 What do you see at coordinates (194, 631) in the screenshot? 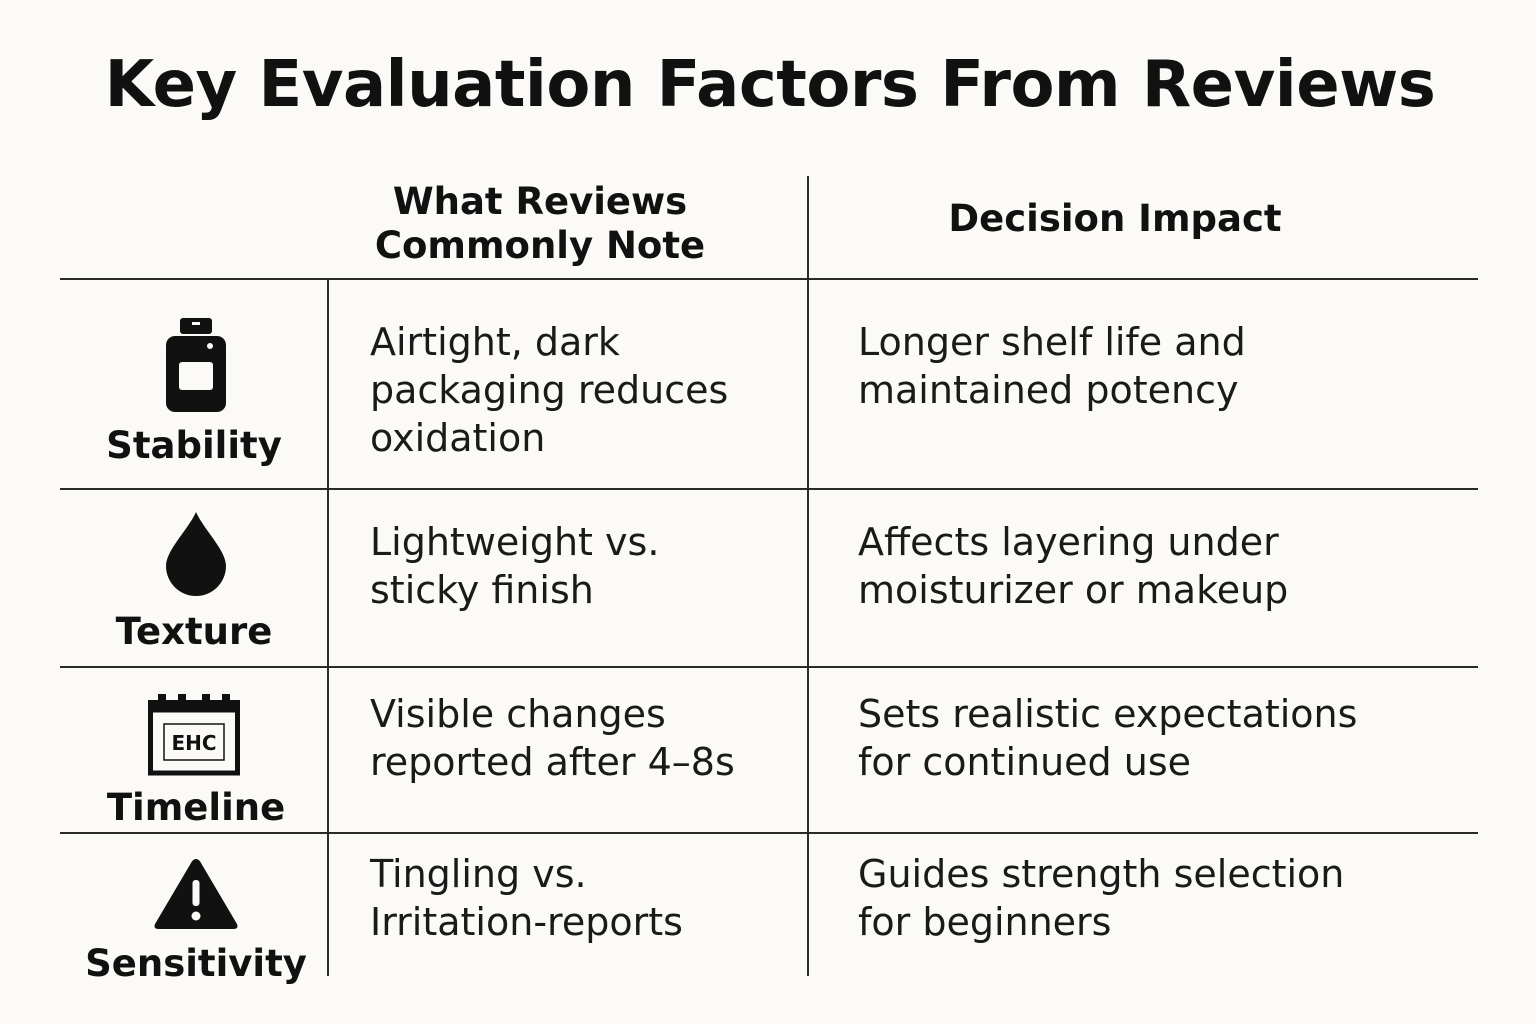
I see `factor-label-texture: Texture` at bounding box center [194, 631].